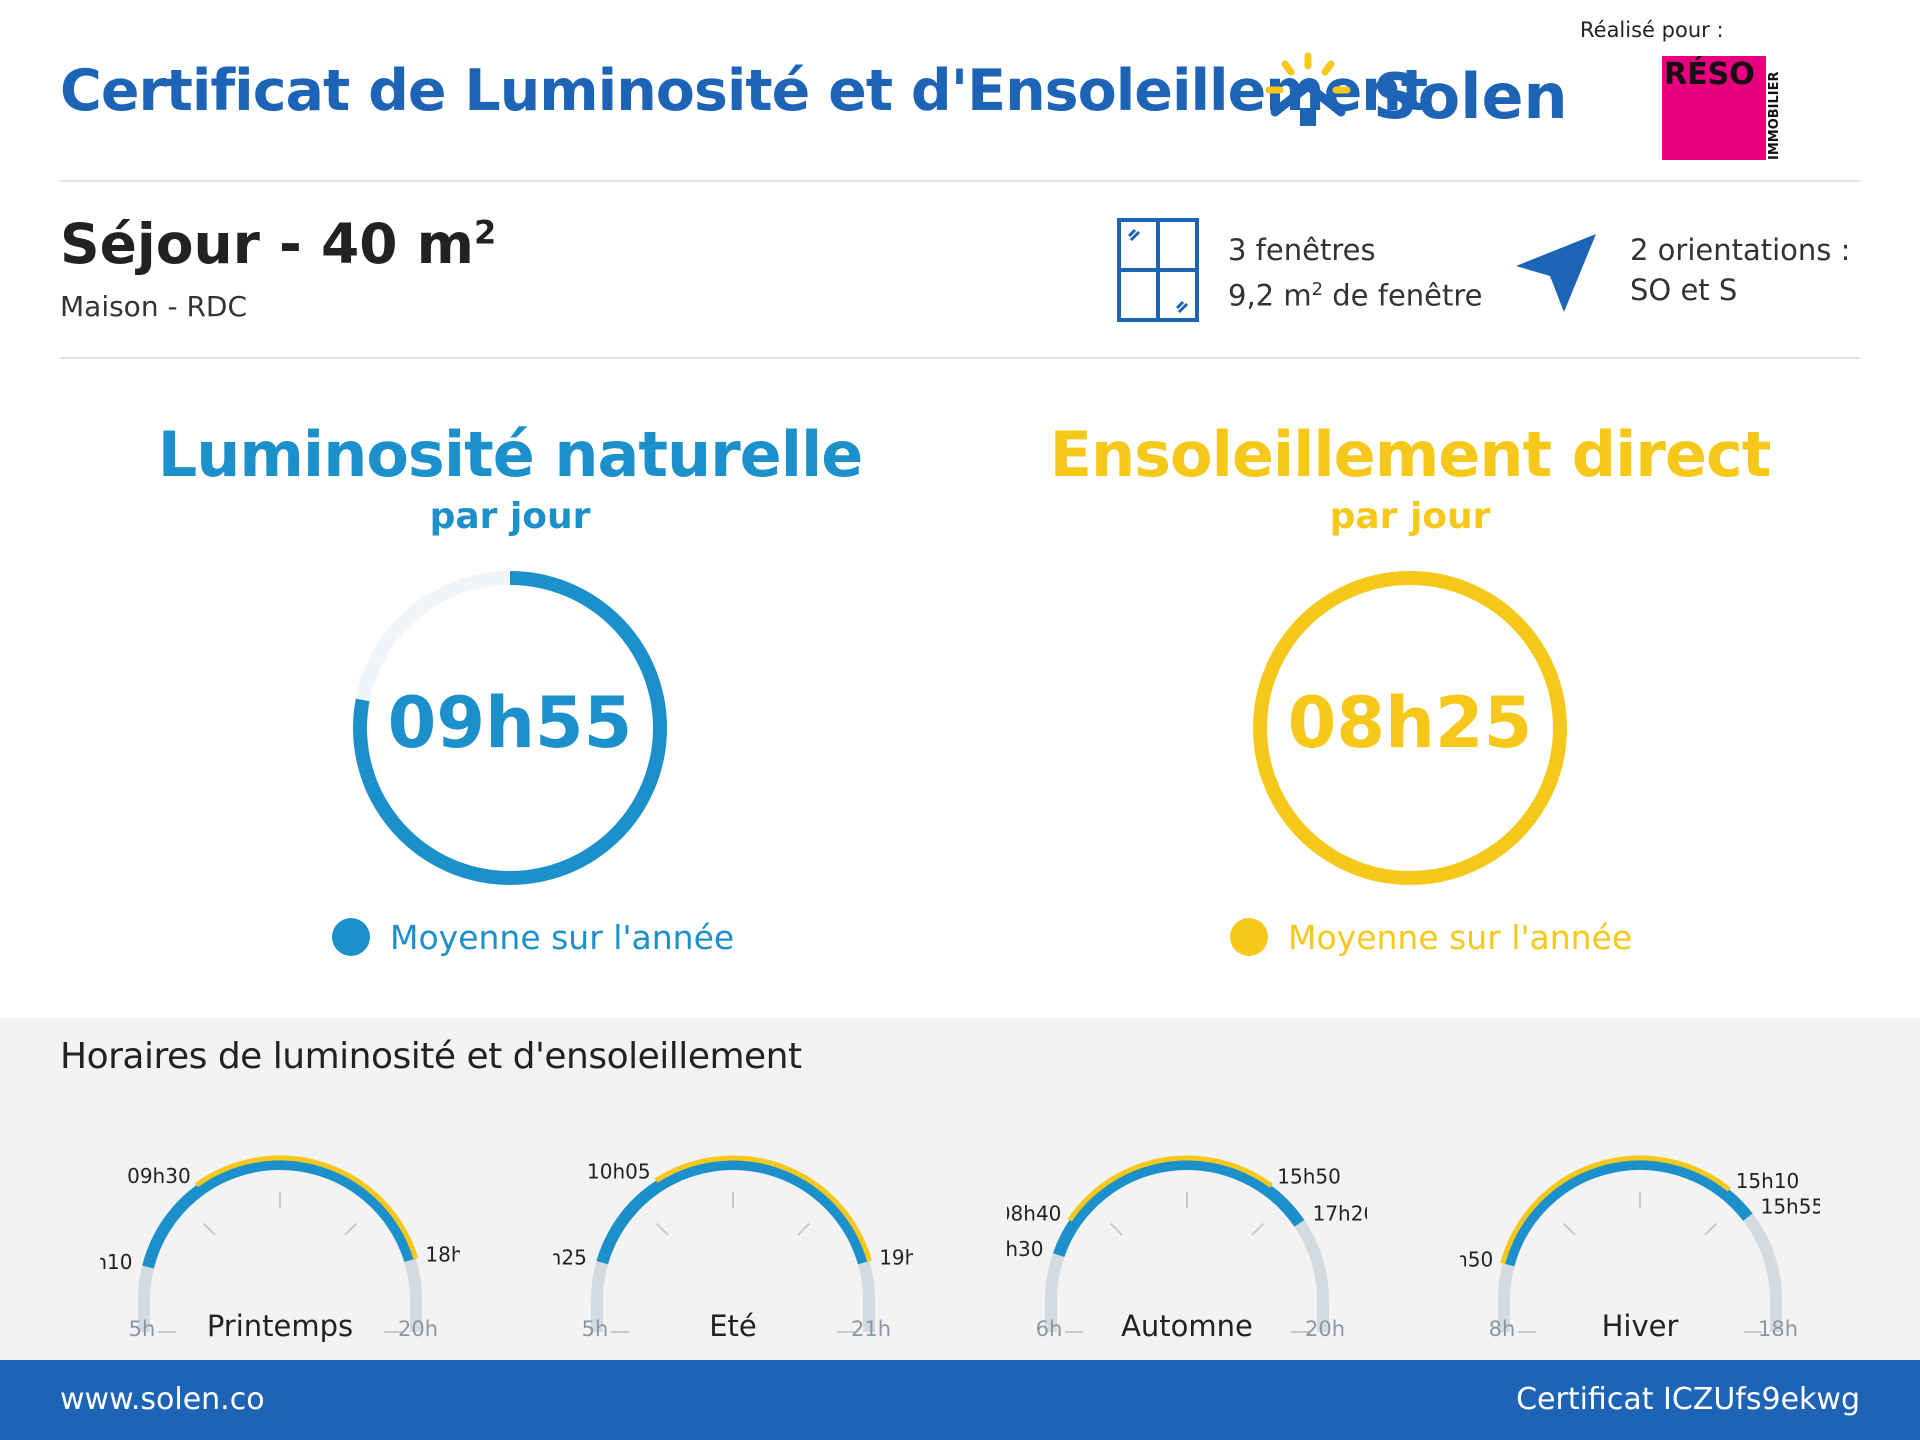 Image resolution: width=1920 pixels, height=1440 pixels. Describe the element at coordinates (570, 1257) in the screenshot. I see `luminosity-start-label: 06h25` at that location.